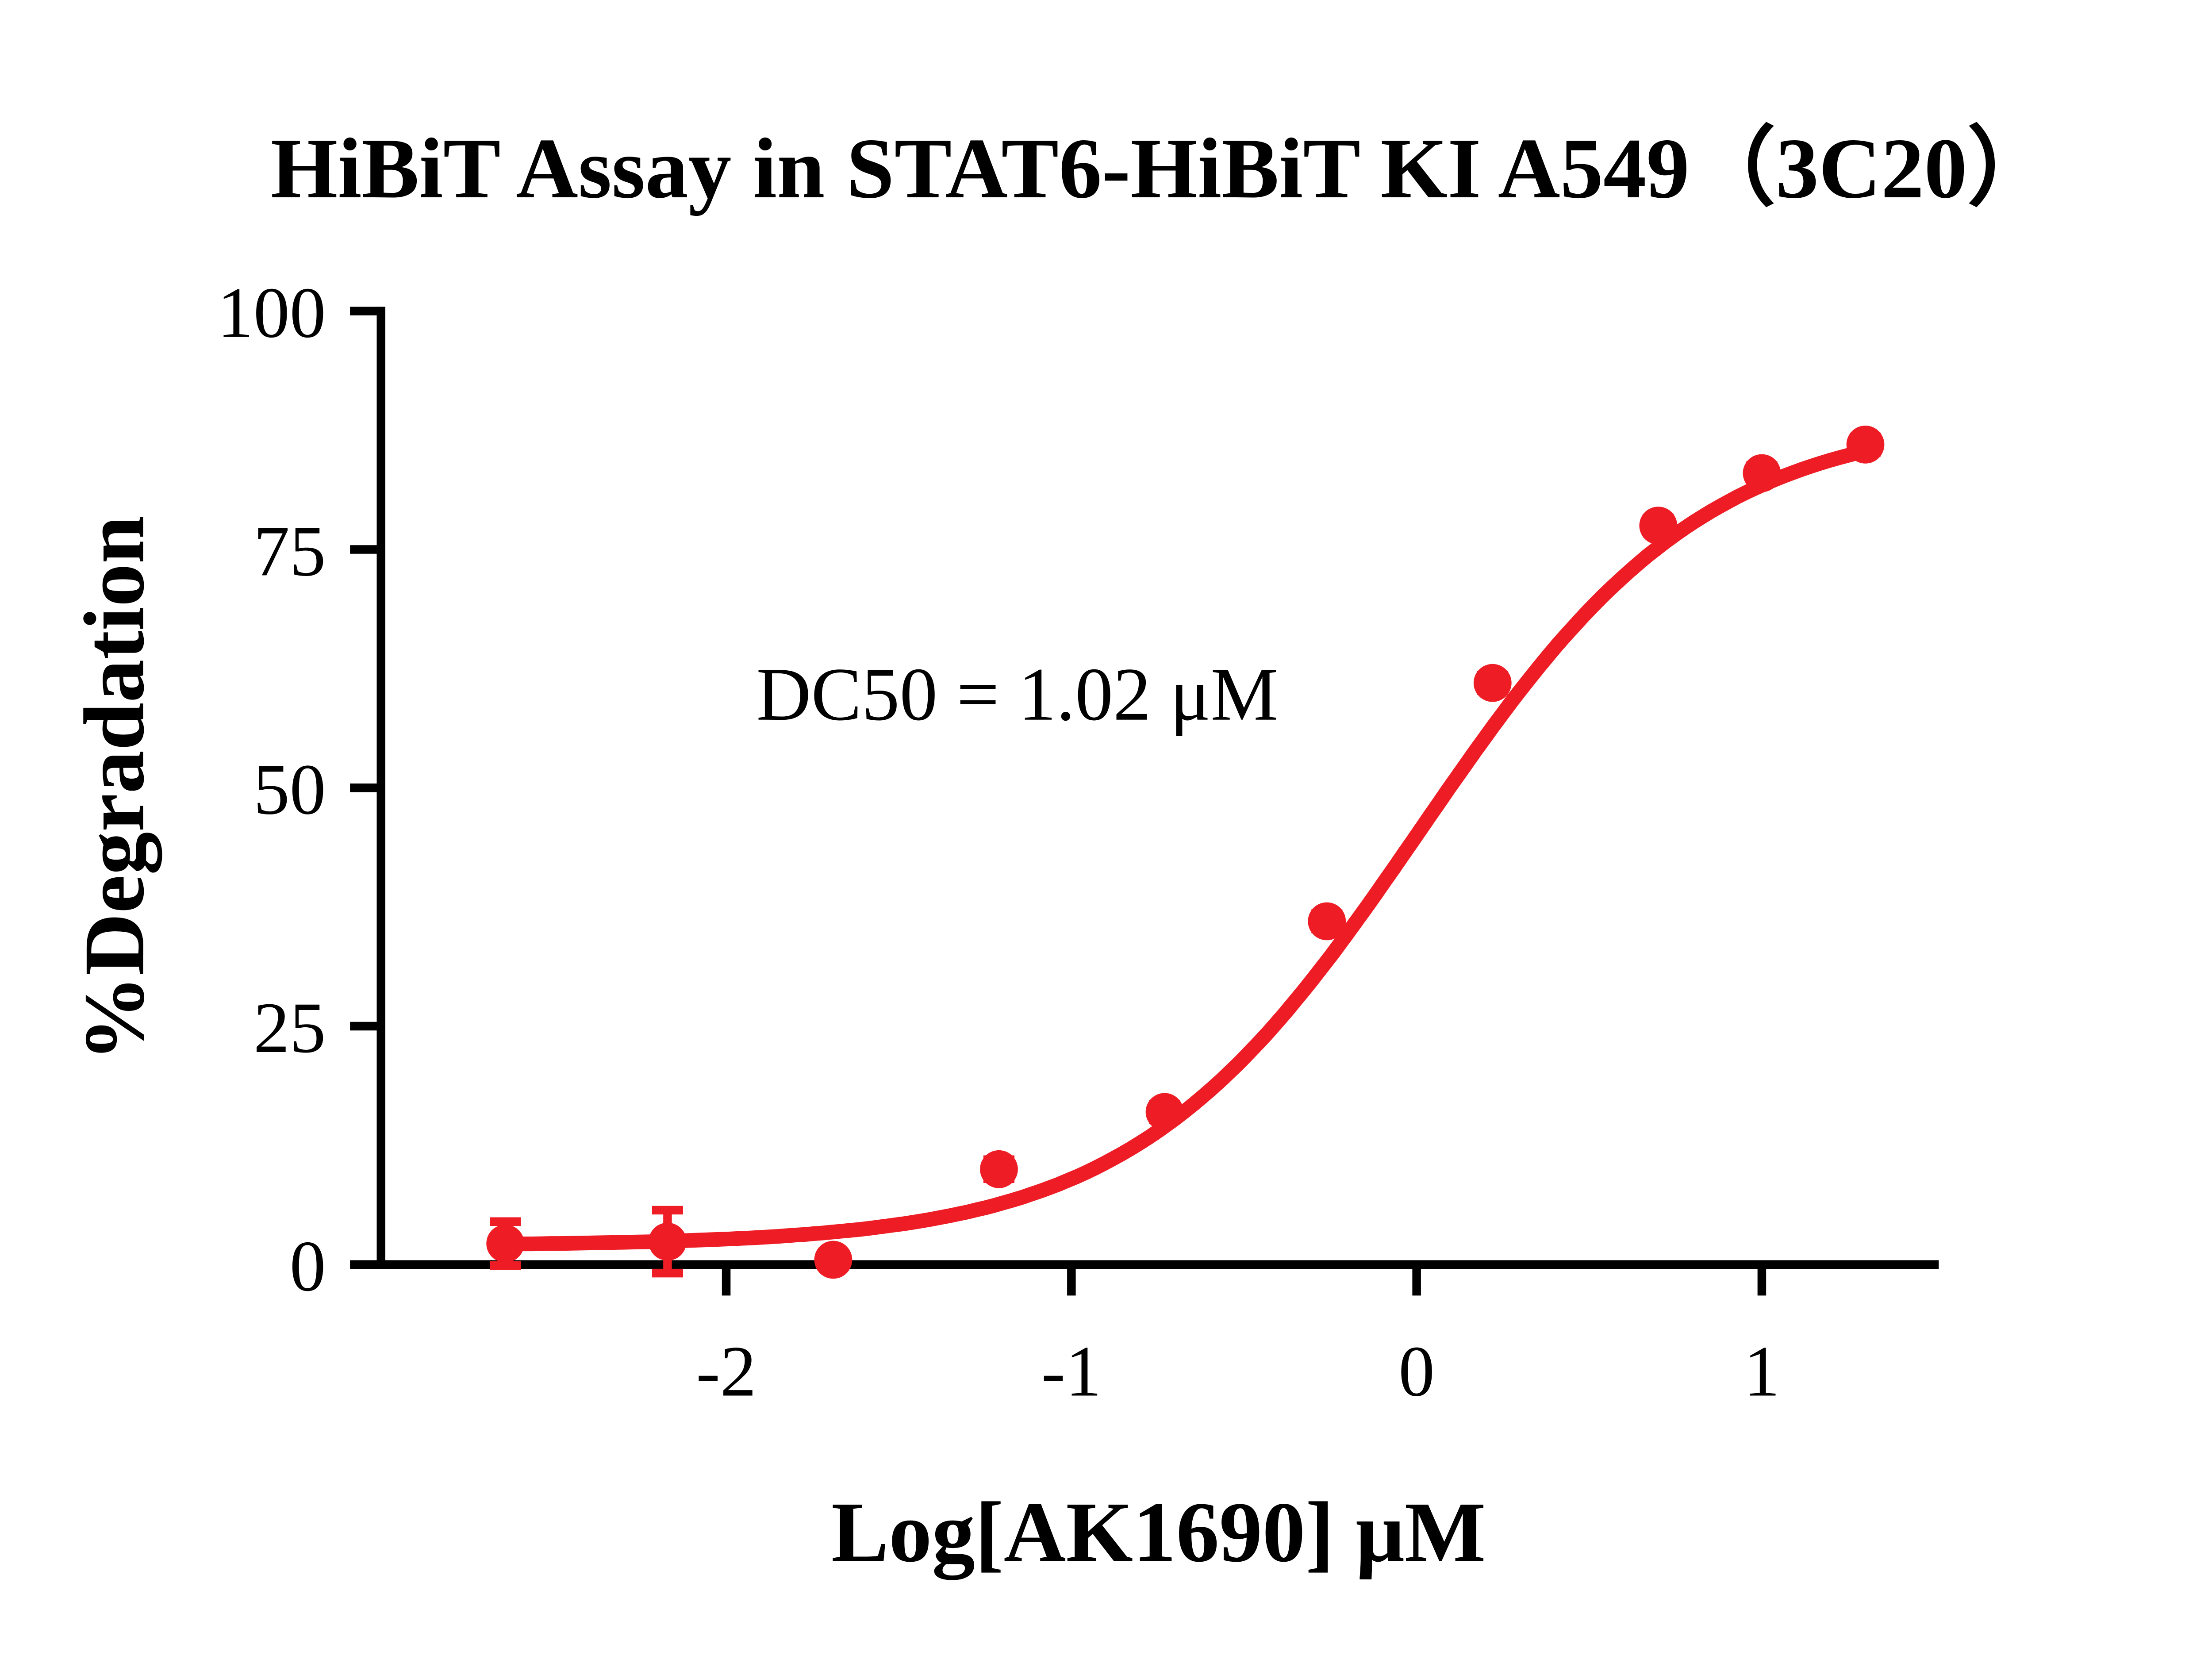 The image size is (2212, 1667). What do you see at coordinates (272, 313) in the screenshot?
I see `y-tick-label: 100` at bounding box center [272, 313].